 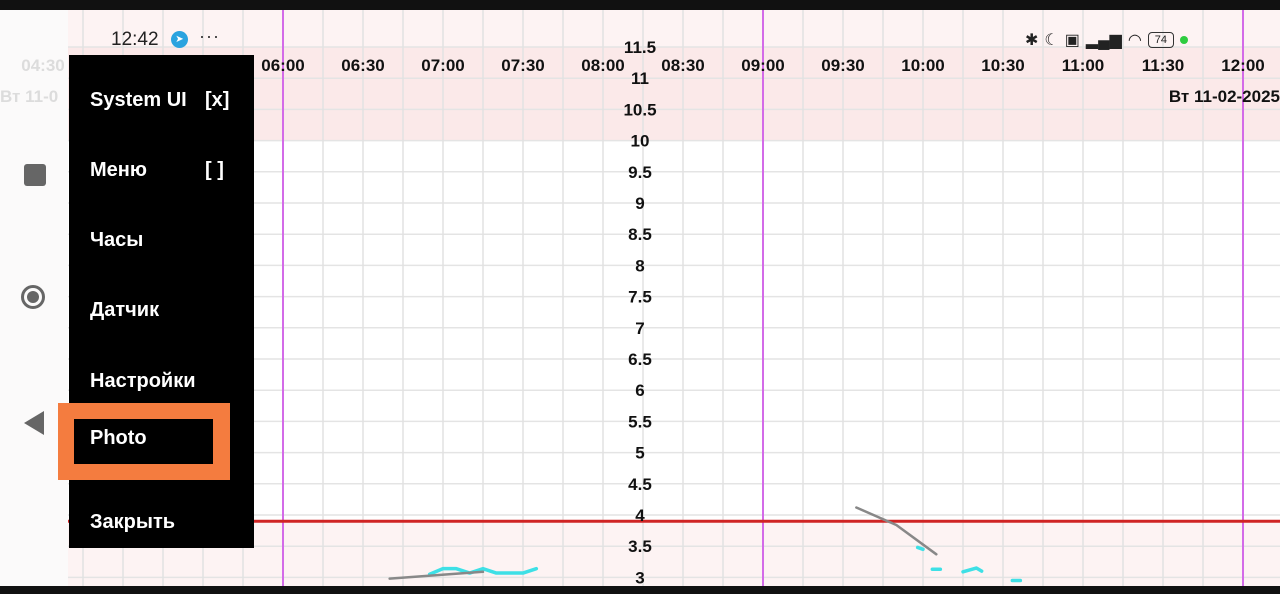 I want to click on menu-item-label: Меню, so click(x=118, y=169).